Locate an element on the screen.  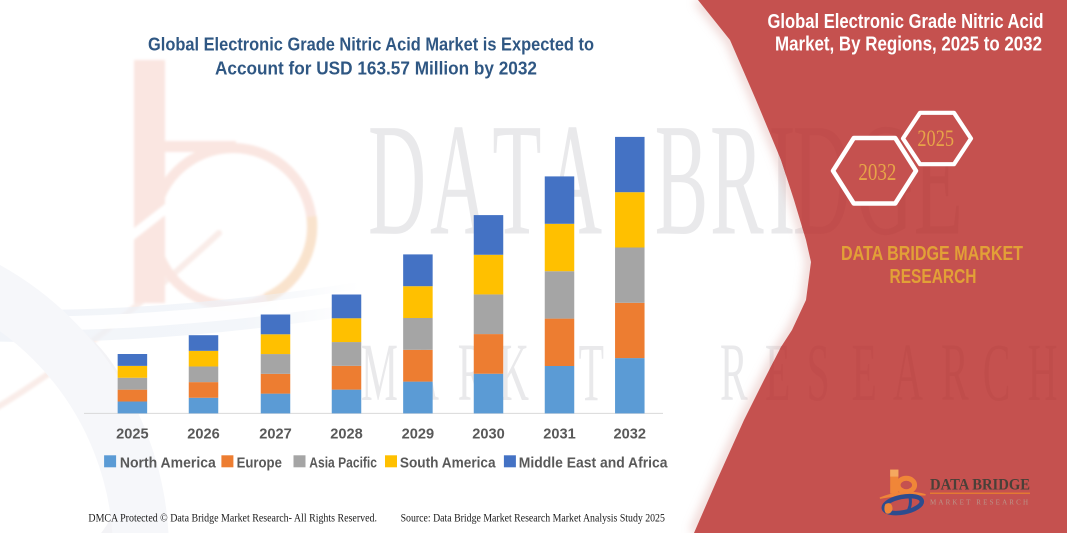
svg-text: 2026 is located at coordinates (203, 434).